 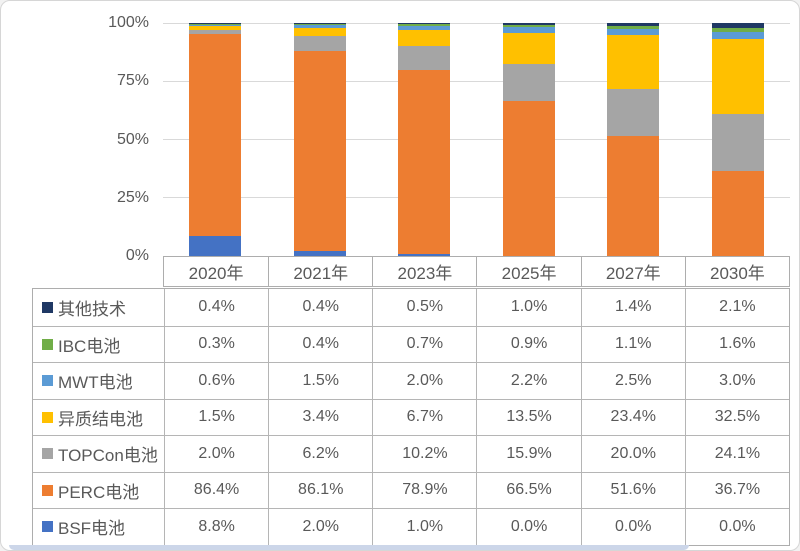 I want to click on table-value-cell: 0.7%, so click(x=424, y=343).